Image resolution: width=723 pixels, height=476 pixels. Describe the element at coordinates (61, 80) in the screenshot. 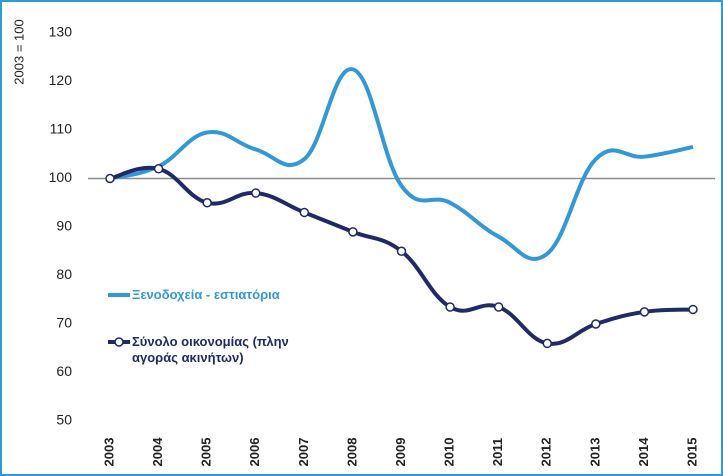

I see `y-tick-label: 120` at that location.